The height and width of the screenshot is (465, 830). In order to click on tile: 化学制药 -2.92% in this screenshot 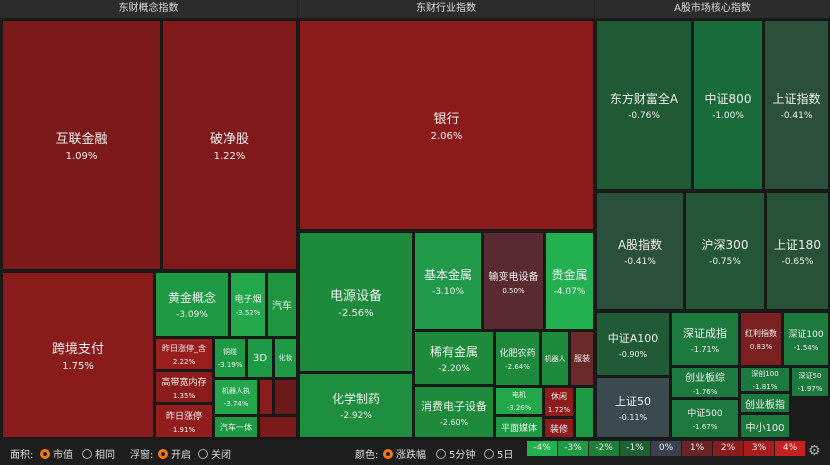, I will do `click(356, 405)`.